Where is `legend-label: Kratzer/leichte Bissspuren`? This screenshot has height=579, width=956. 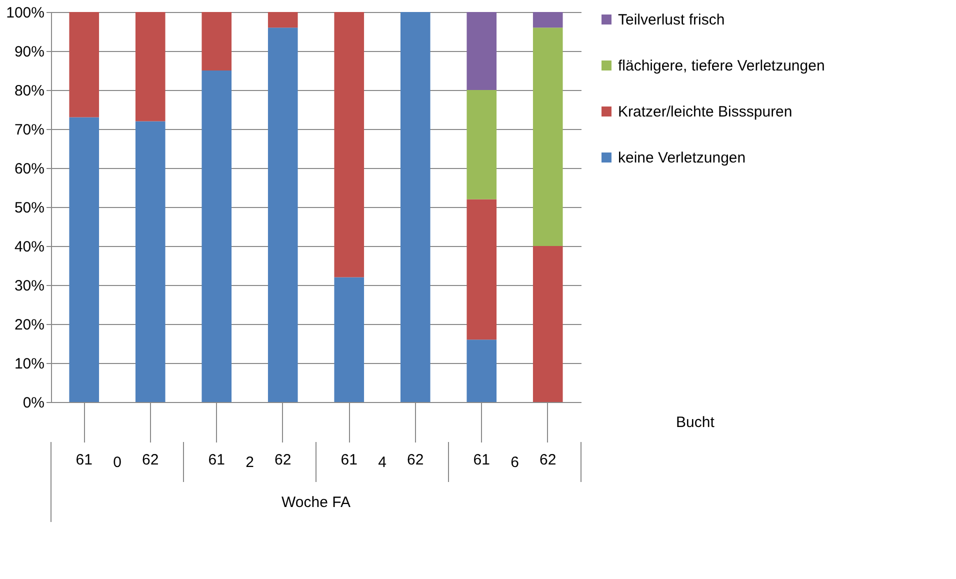
legend-label: Kratzer/leichte Bissspuren is located at coordinates (705, 112).